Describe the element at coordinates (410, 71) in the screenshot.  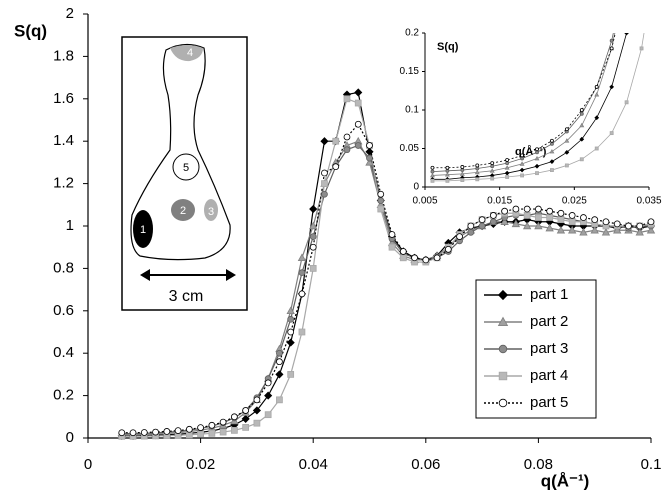
I see `y-tick-label: 0.15` at that location.